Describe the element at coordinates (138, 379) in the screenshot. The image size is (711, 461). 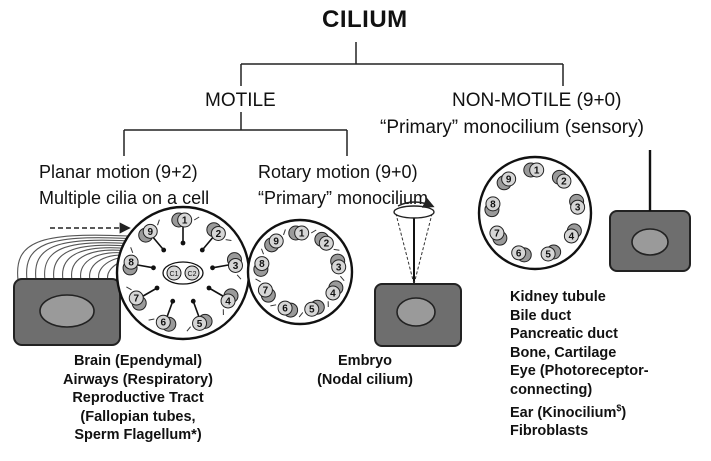
I see `list-item: Airways (Respiratory)` at that location.